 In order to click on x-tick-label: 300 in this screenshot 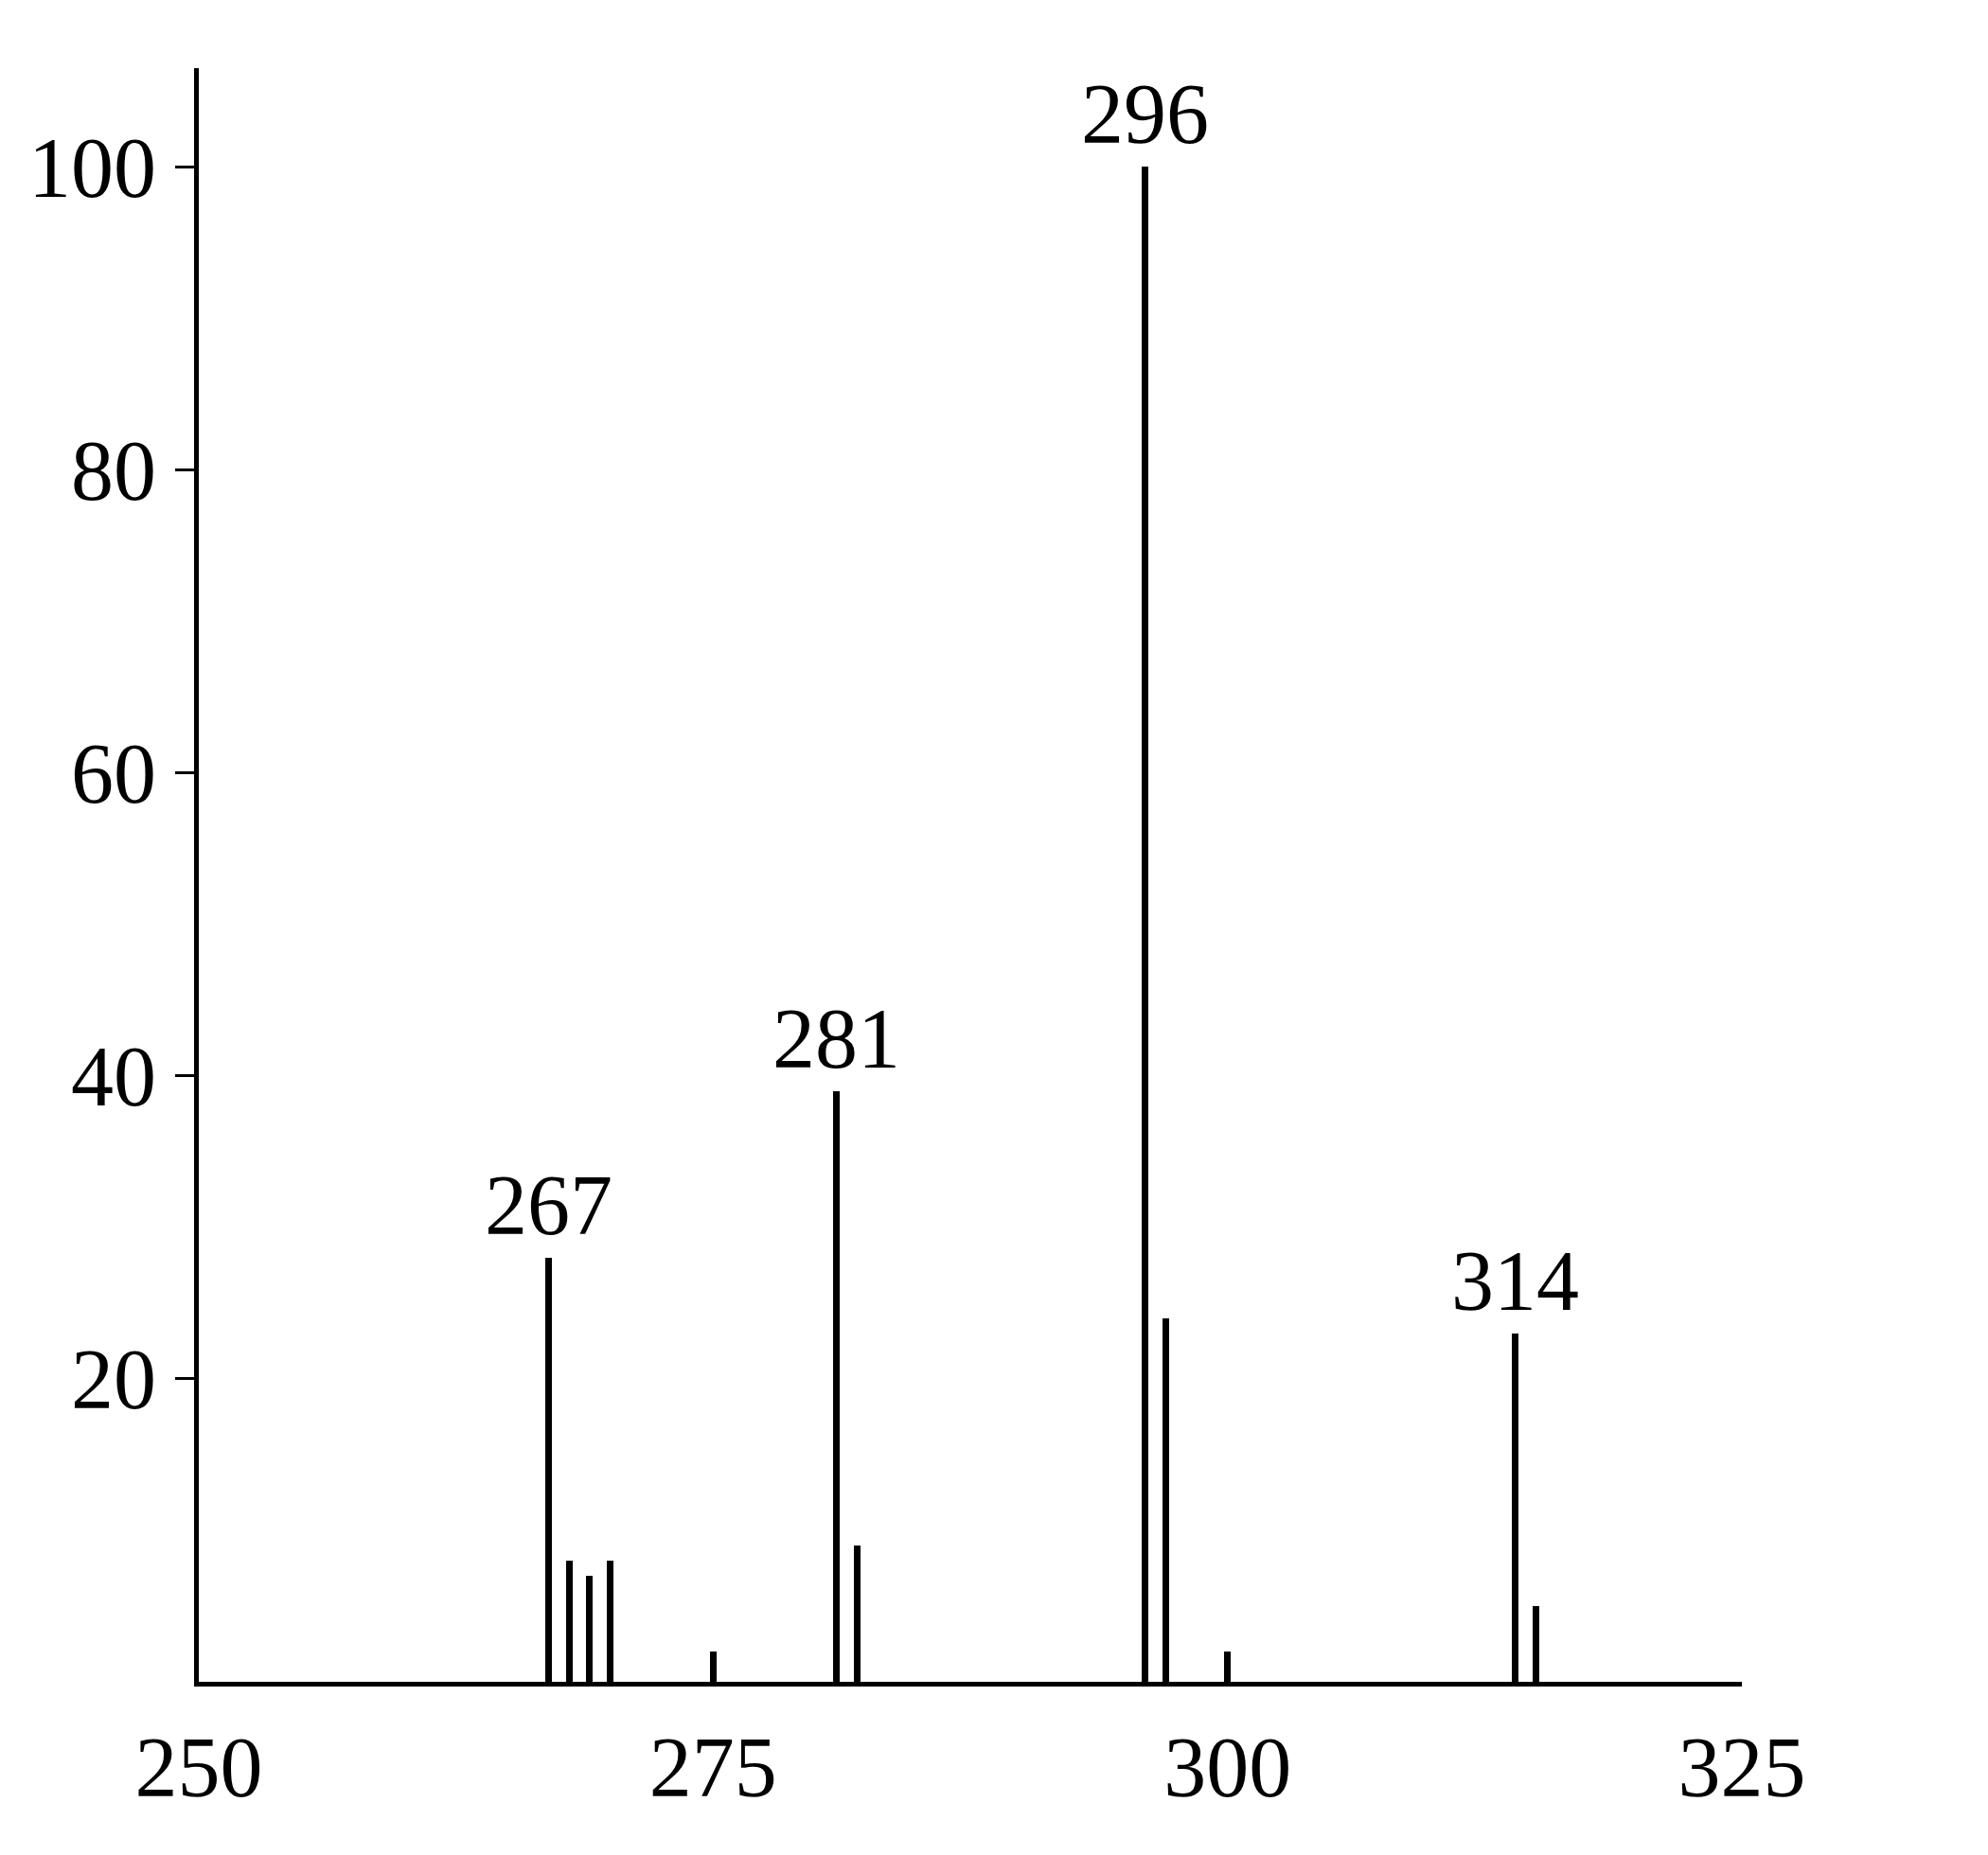, I will do `click(1227, 1767)`.